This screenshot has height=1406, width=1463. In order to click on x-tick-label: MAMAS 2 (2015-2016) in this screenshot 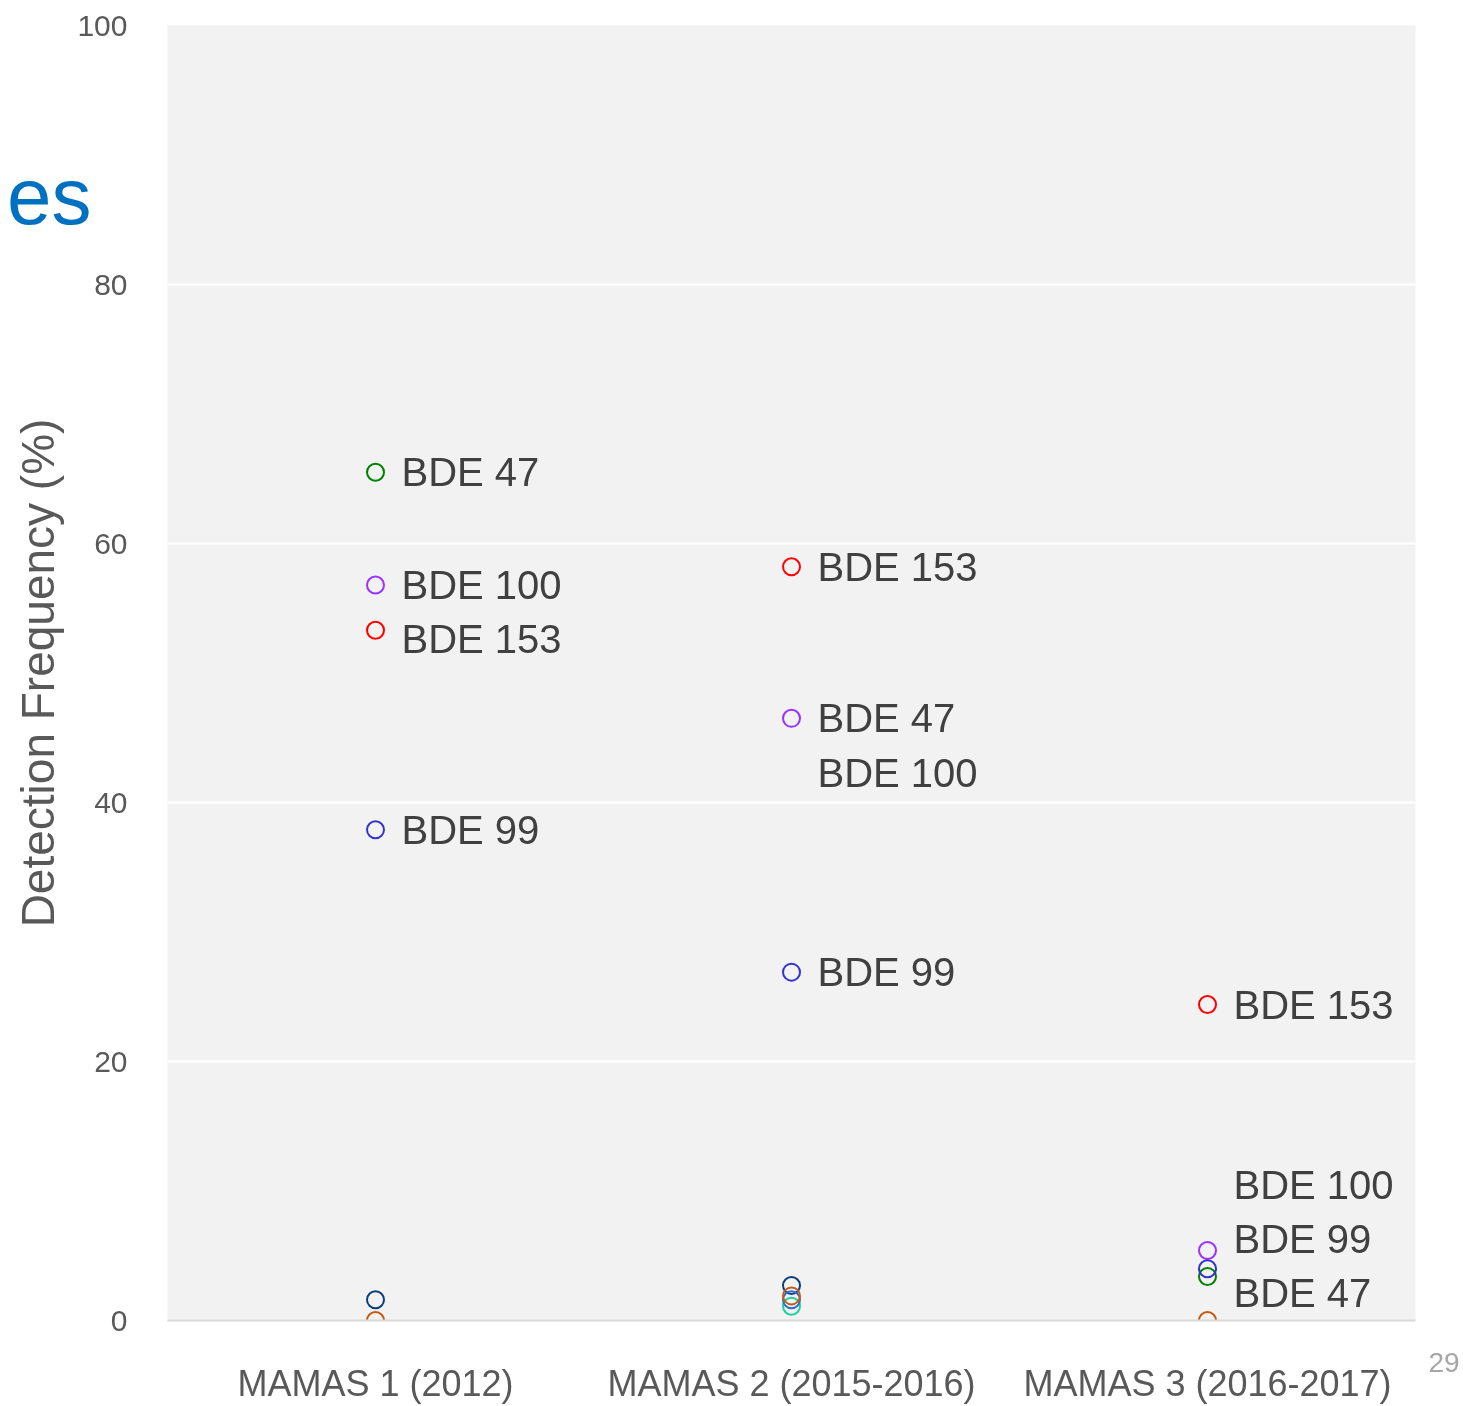, I will do `click(791, 1383)`.